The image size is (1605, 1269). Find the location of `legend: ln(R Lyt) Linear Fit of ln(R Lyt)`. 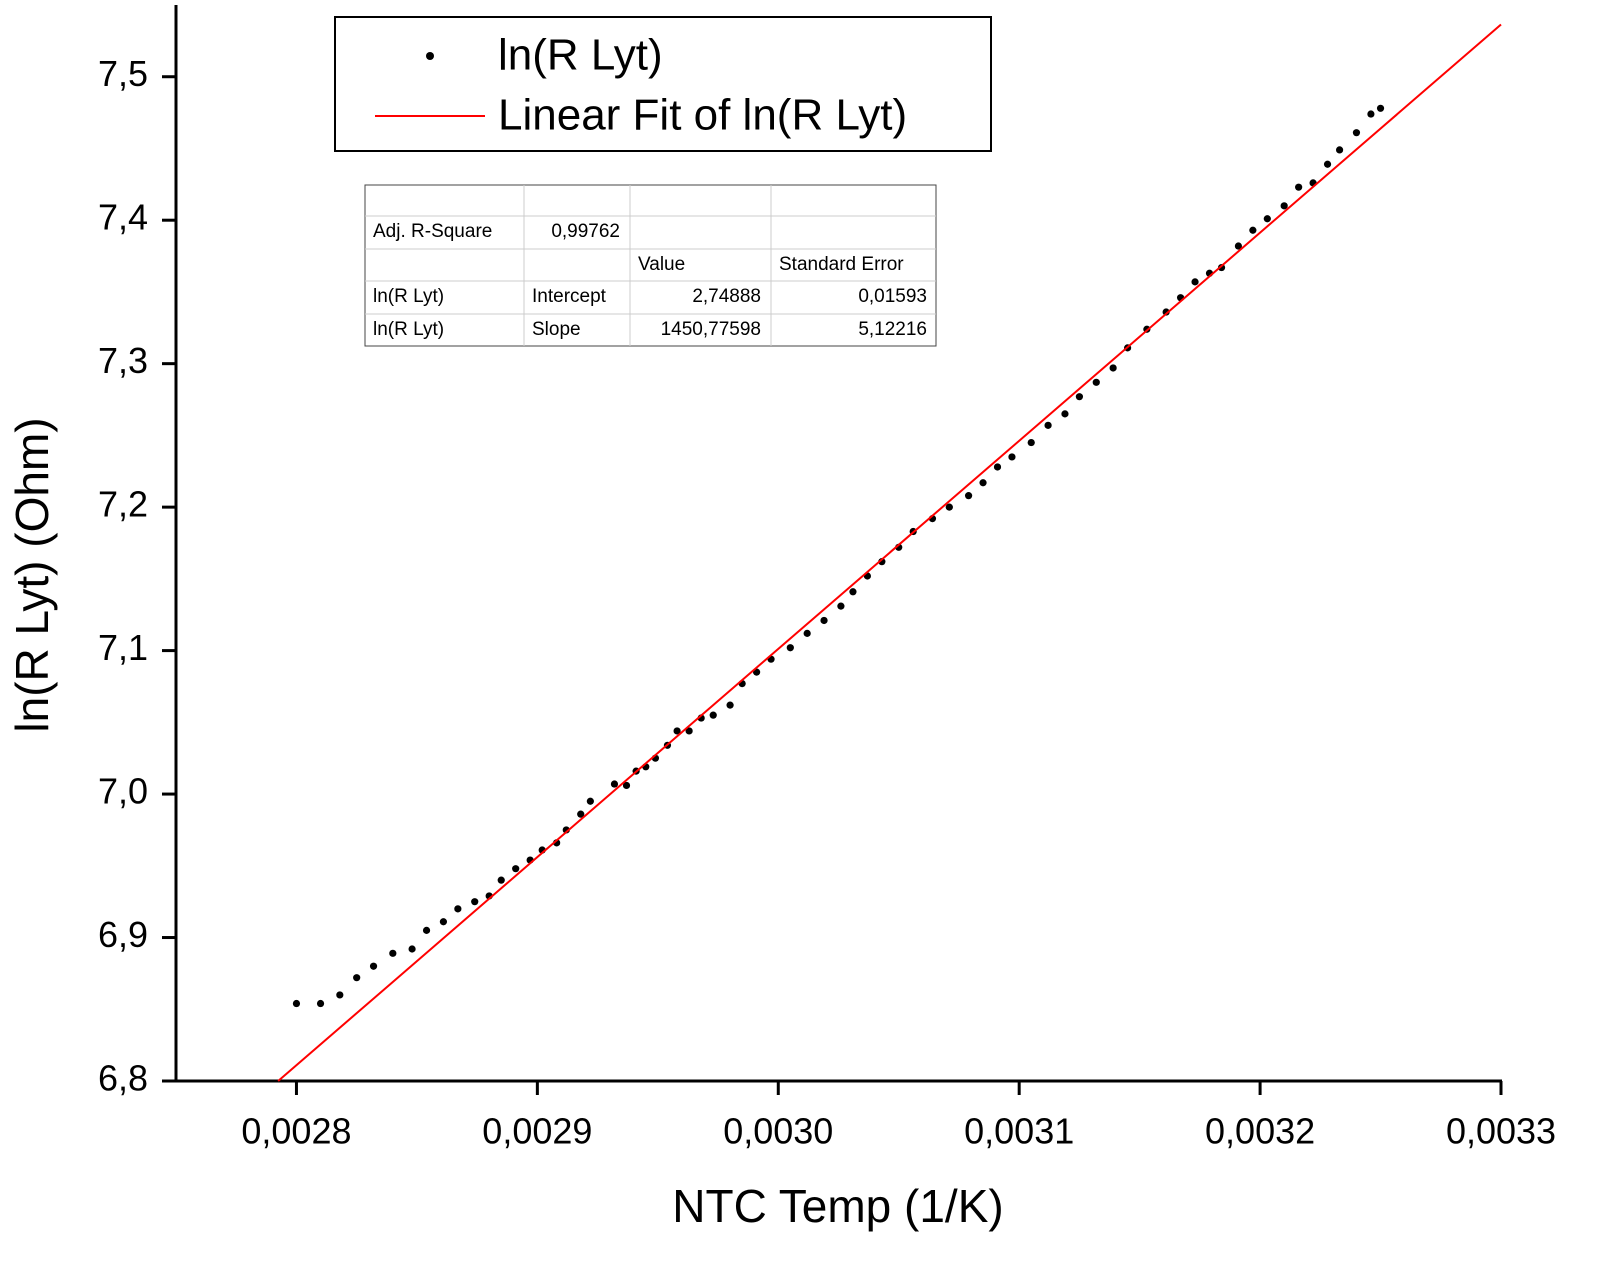

legend: ln(R Lyt) Linear Fit of ln(R Lyt) is located at coordinates (663, 84).